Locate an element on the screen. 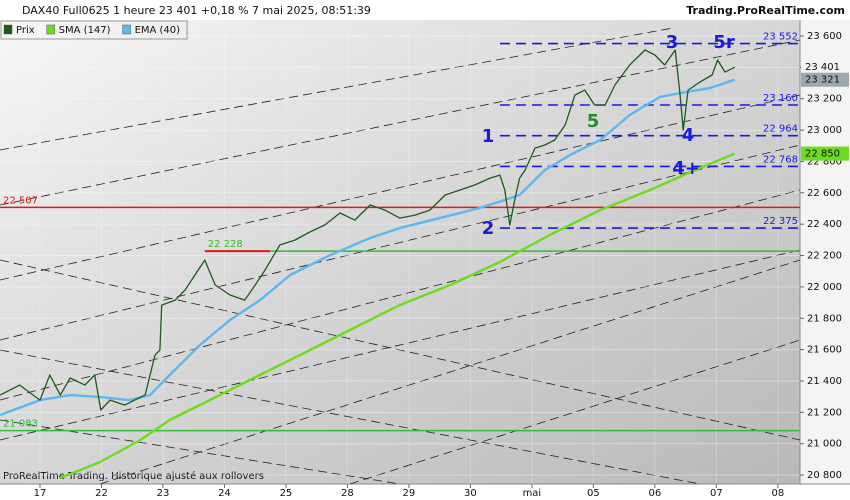 This screenshot has width=850, height=500. y-tick-label: 21 200 is located at coordinates (824, 412).